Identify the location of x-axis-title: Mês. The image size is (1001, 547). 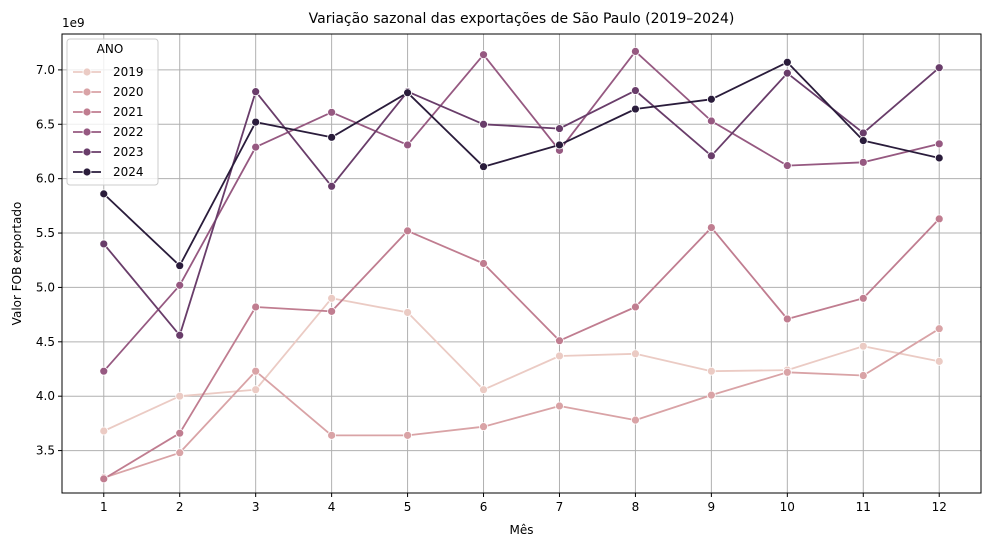
(522, 530).